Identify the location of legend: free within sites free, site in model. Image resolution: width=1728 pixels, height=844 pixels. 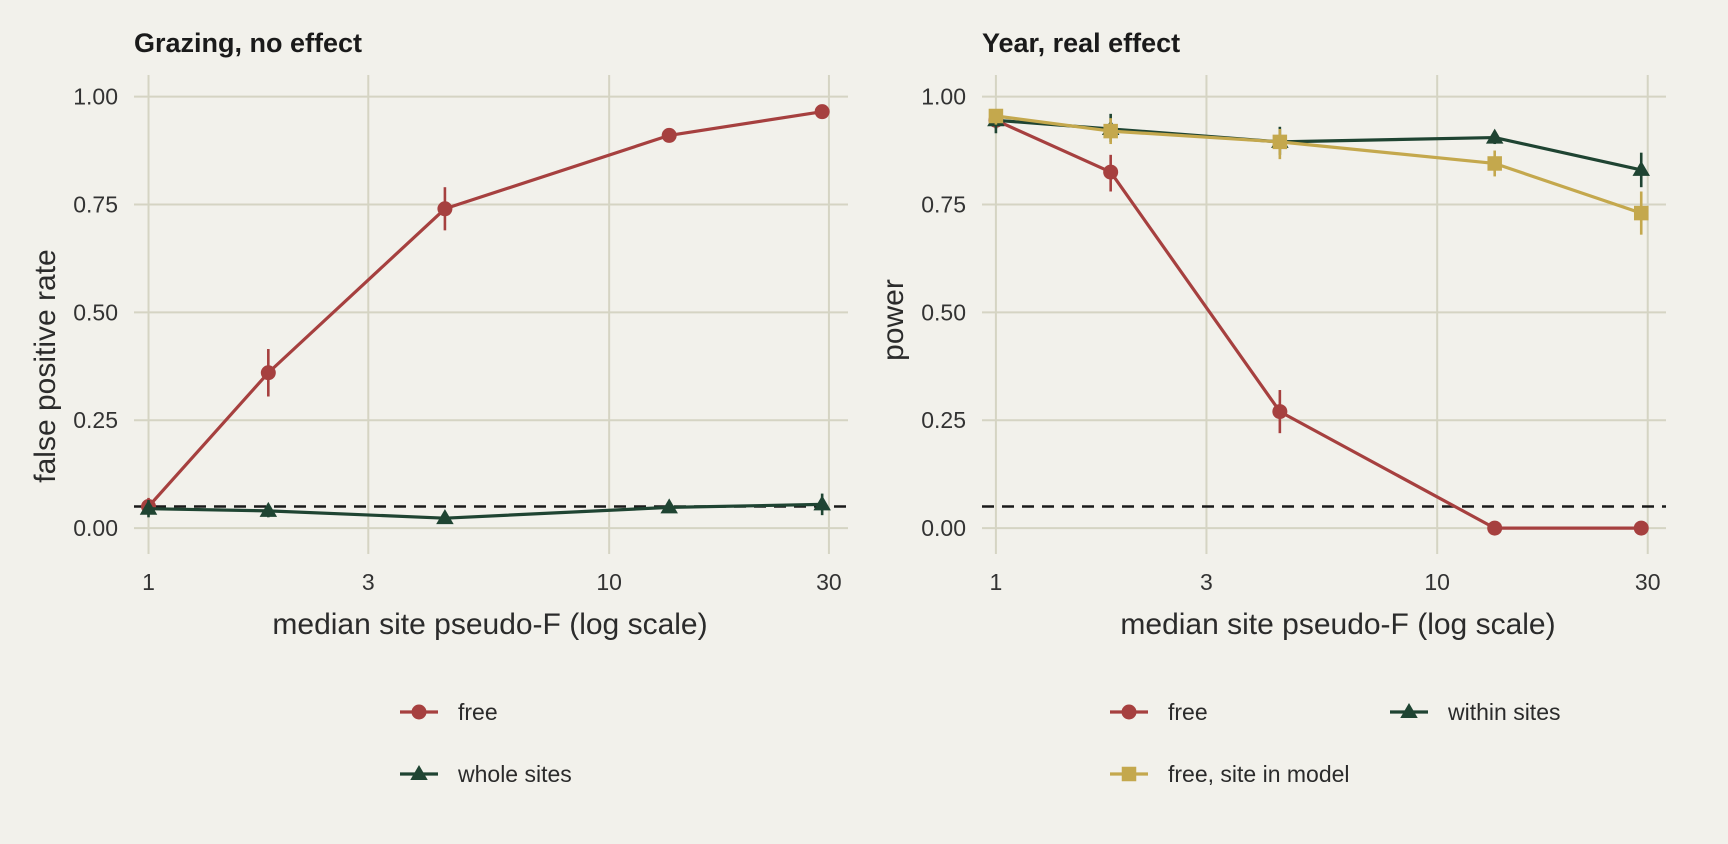
(1335, 743).